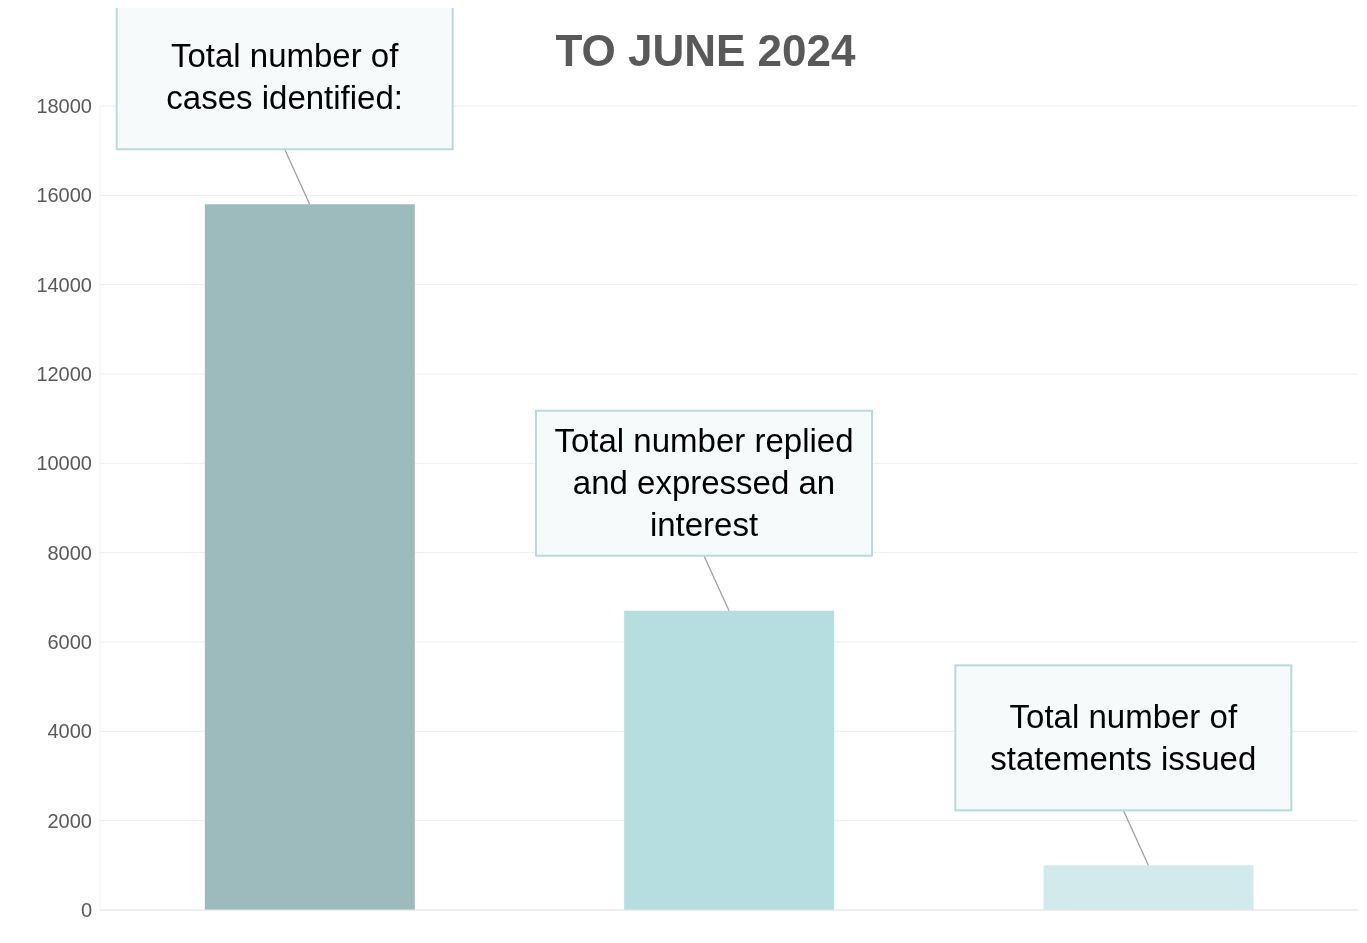 The height and width of the screenshot is (943, 1367). Describe the element at coordinates (69, 642) in the screenshot. I see `y-tick-label: 6000` at that location.